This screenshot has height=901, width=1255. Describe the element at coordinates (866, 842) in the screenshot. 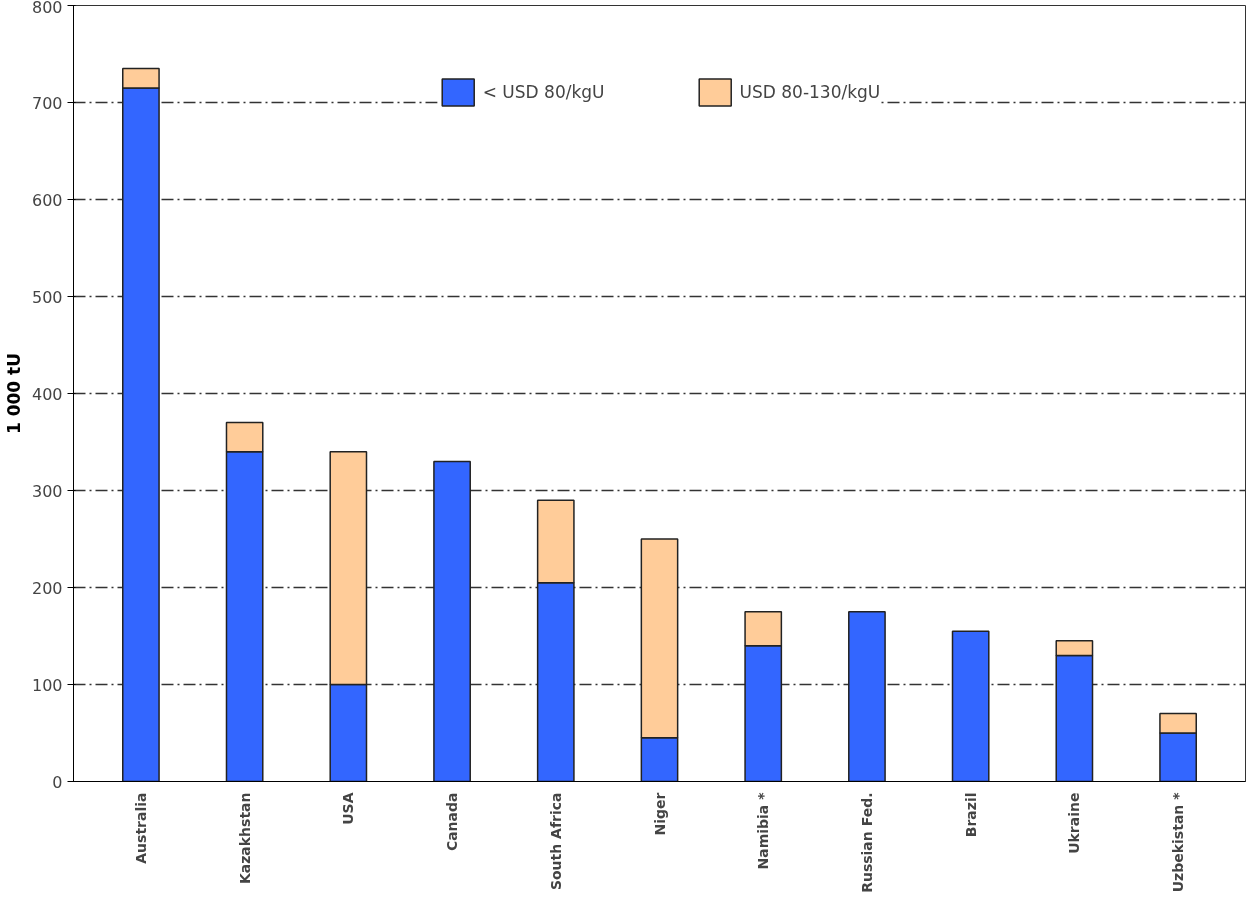

I see `x-tick-label: Russian Fed.` at that location.